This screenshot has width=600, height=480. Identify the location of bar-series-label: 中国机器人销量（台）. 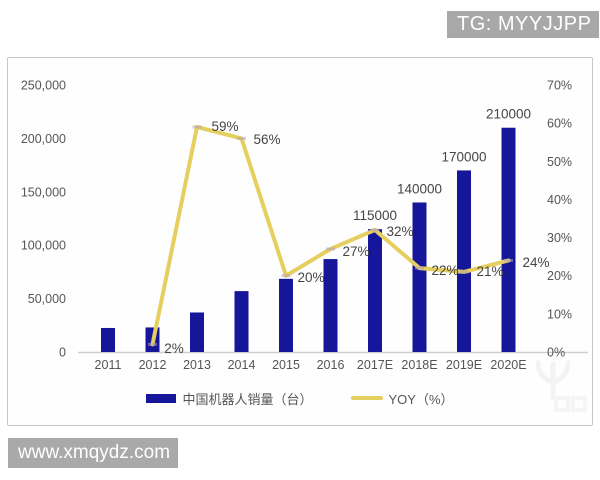
(247, 399).